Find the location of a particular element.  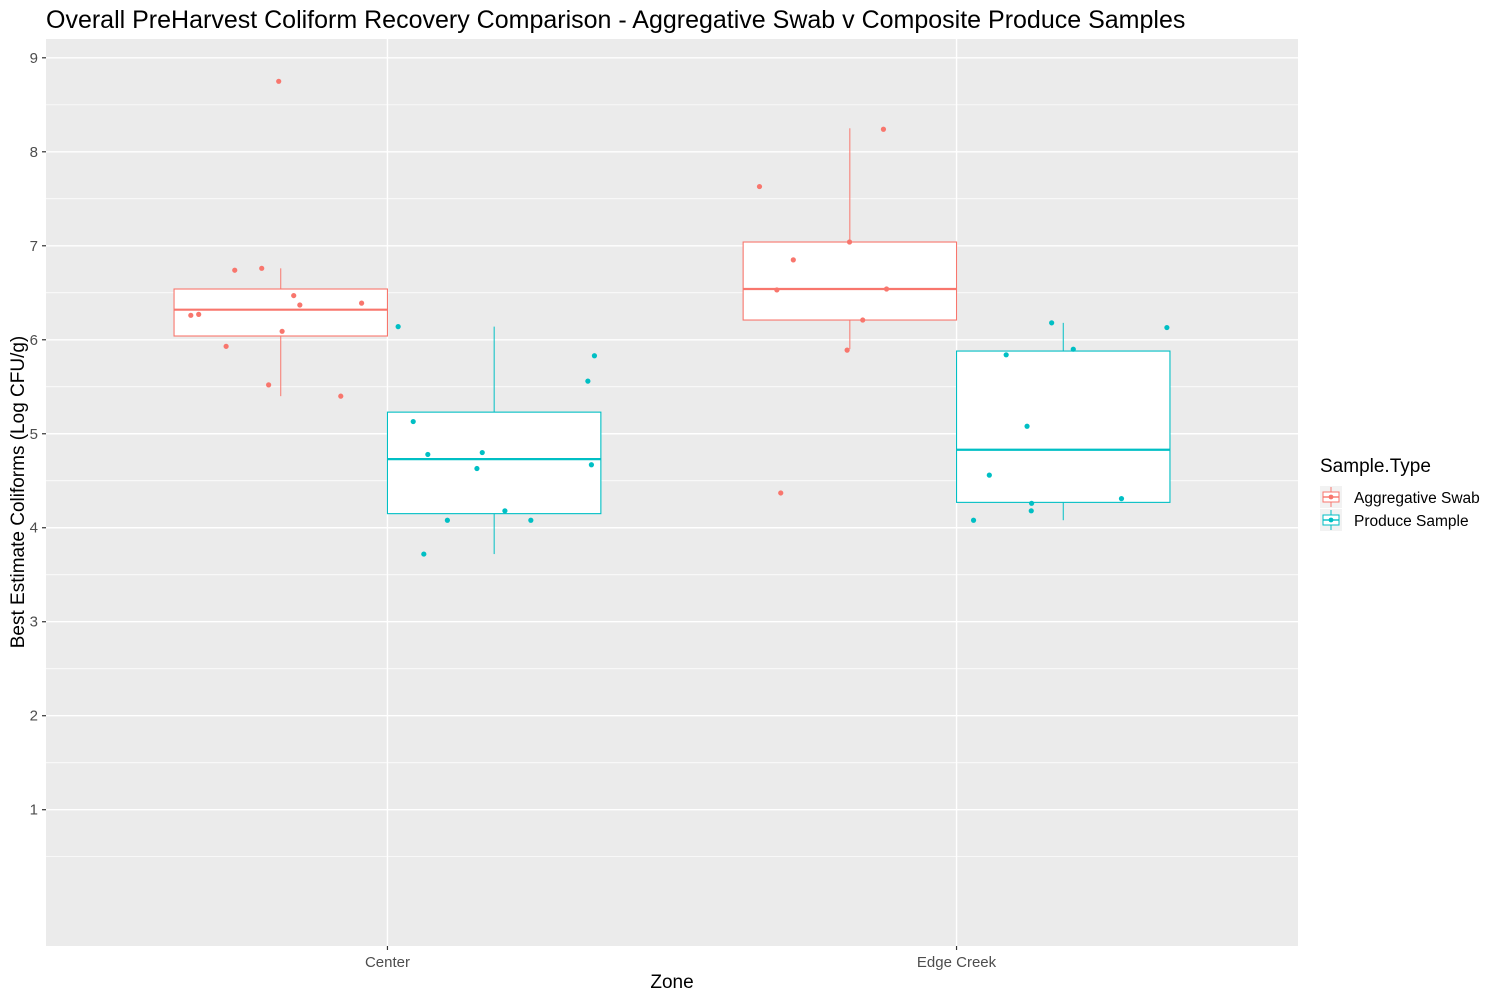

x-tick-label: Edge Creek is located at coordinates (957, 962).